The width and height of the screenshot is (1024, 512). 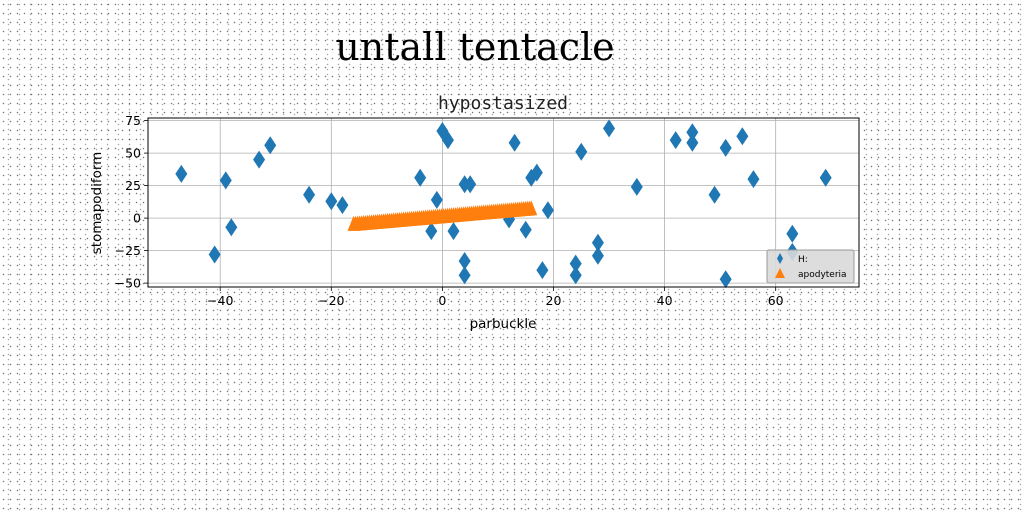 I want to click on legend-box, so click(x=810, y=266).